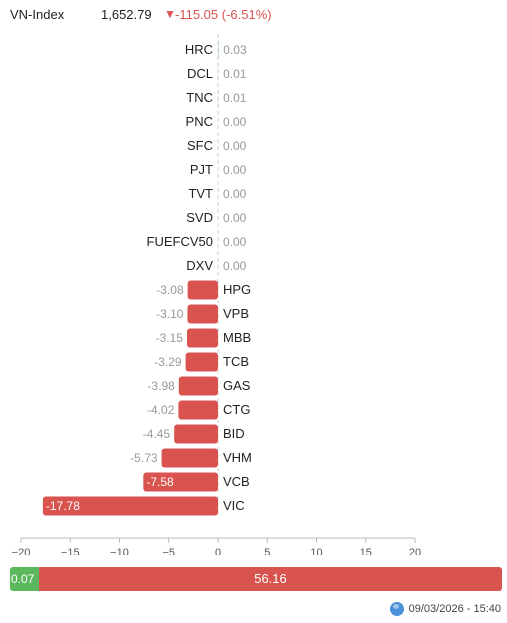 Image resolution: width=507 pixels, height=623 pixels. What do you see at coordinates (237, 457) in the screenshot?
I see `category-label: VHM` at bounding box center [237, 457].